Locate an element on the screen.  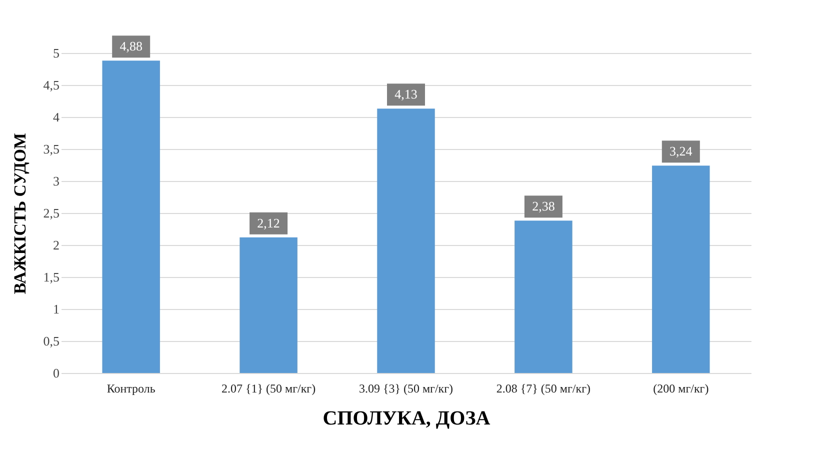
y-tick-label: 4,5 is located at coordinates (51, 85).